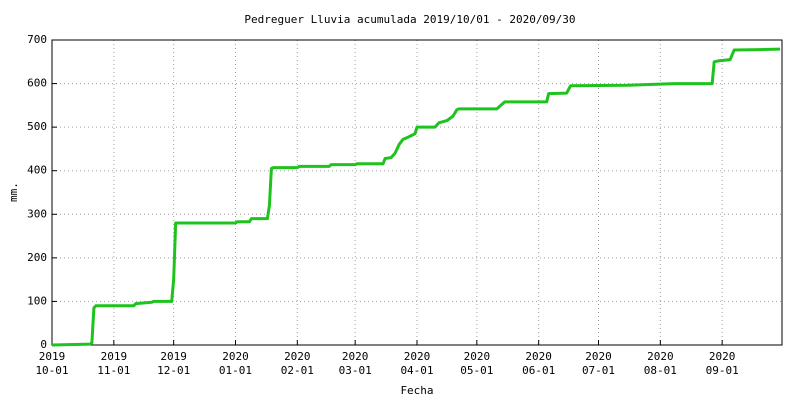 This screenshot has height=400, width=800. Describe the element at coordinates (235, 370) in the screenshot. I see `x-tick-label: 01-01` at that location.